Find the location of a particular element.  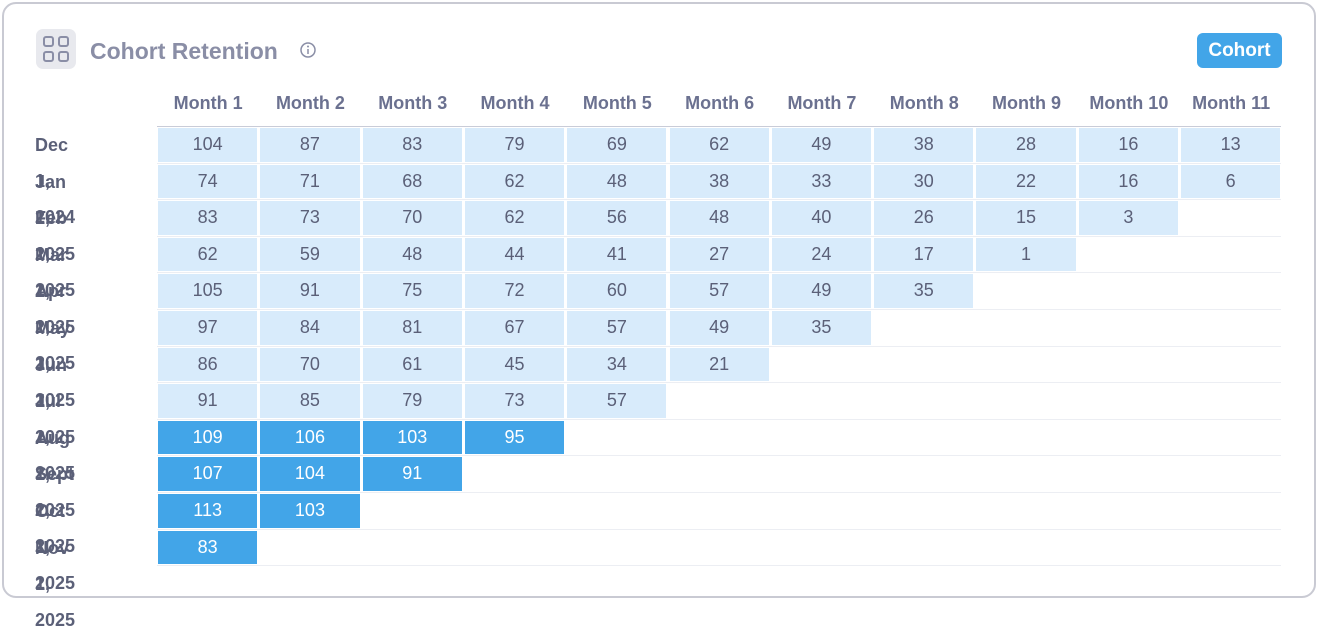

cell: 15 is located at coordinates (1026, 218).